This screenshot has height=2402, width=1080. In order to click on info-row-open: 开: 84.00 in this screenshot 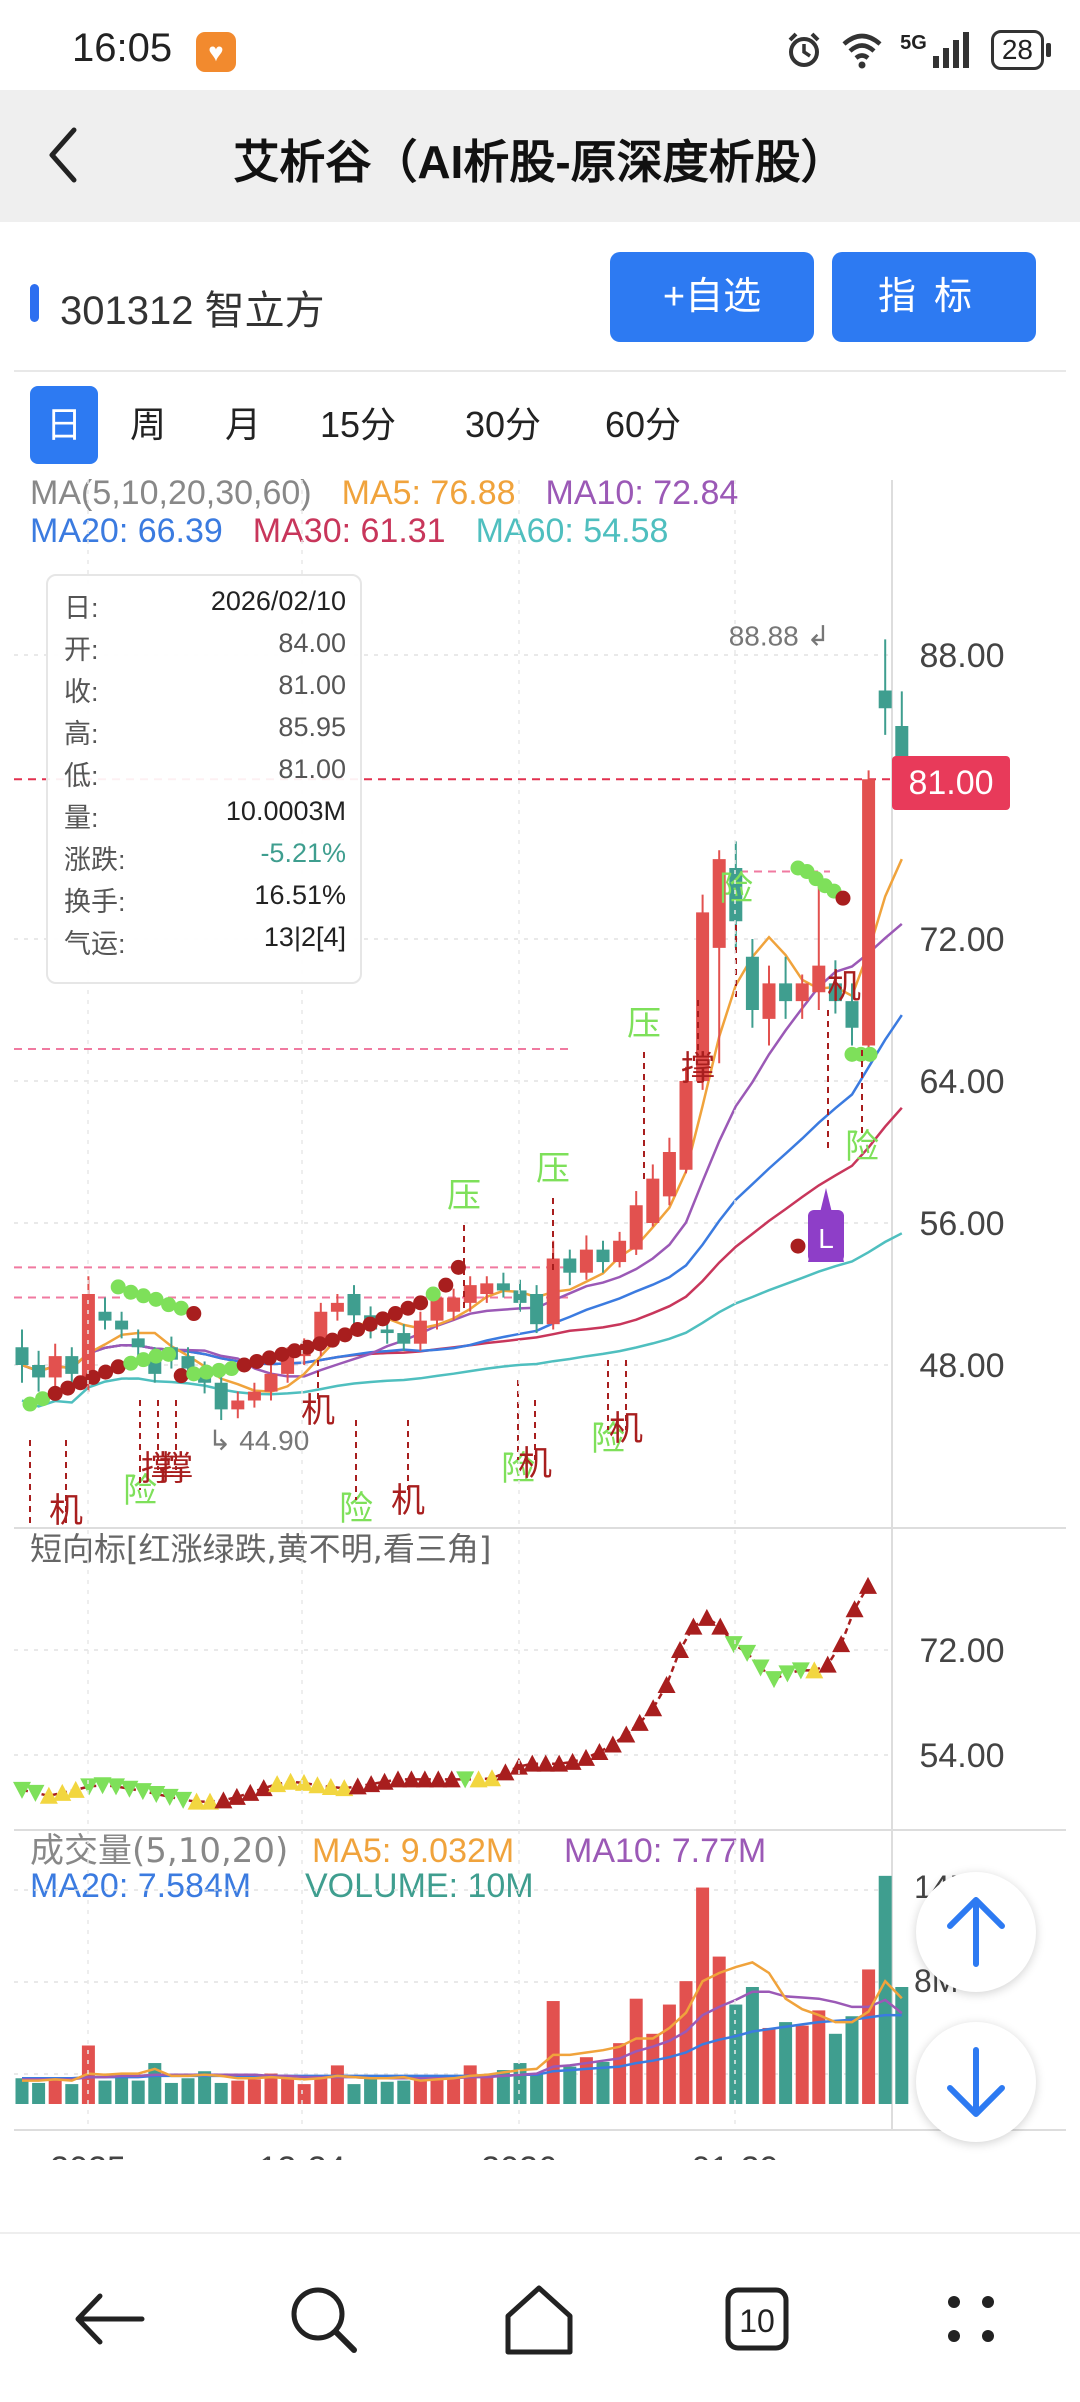, I will do `click(205, 646)`.